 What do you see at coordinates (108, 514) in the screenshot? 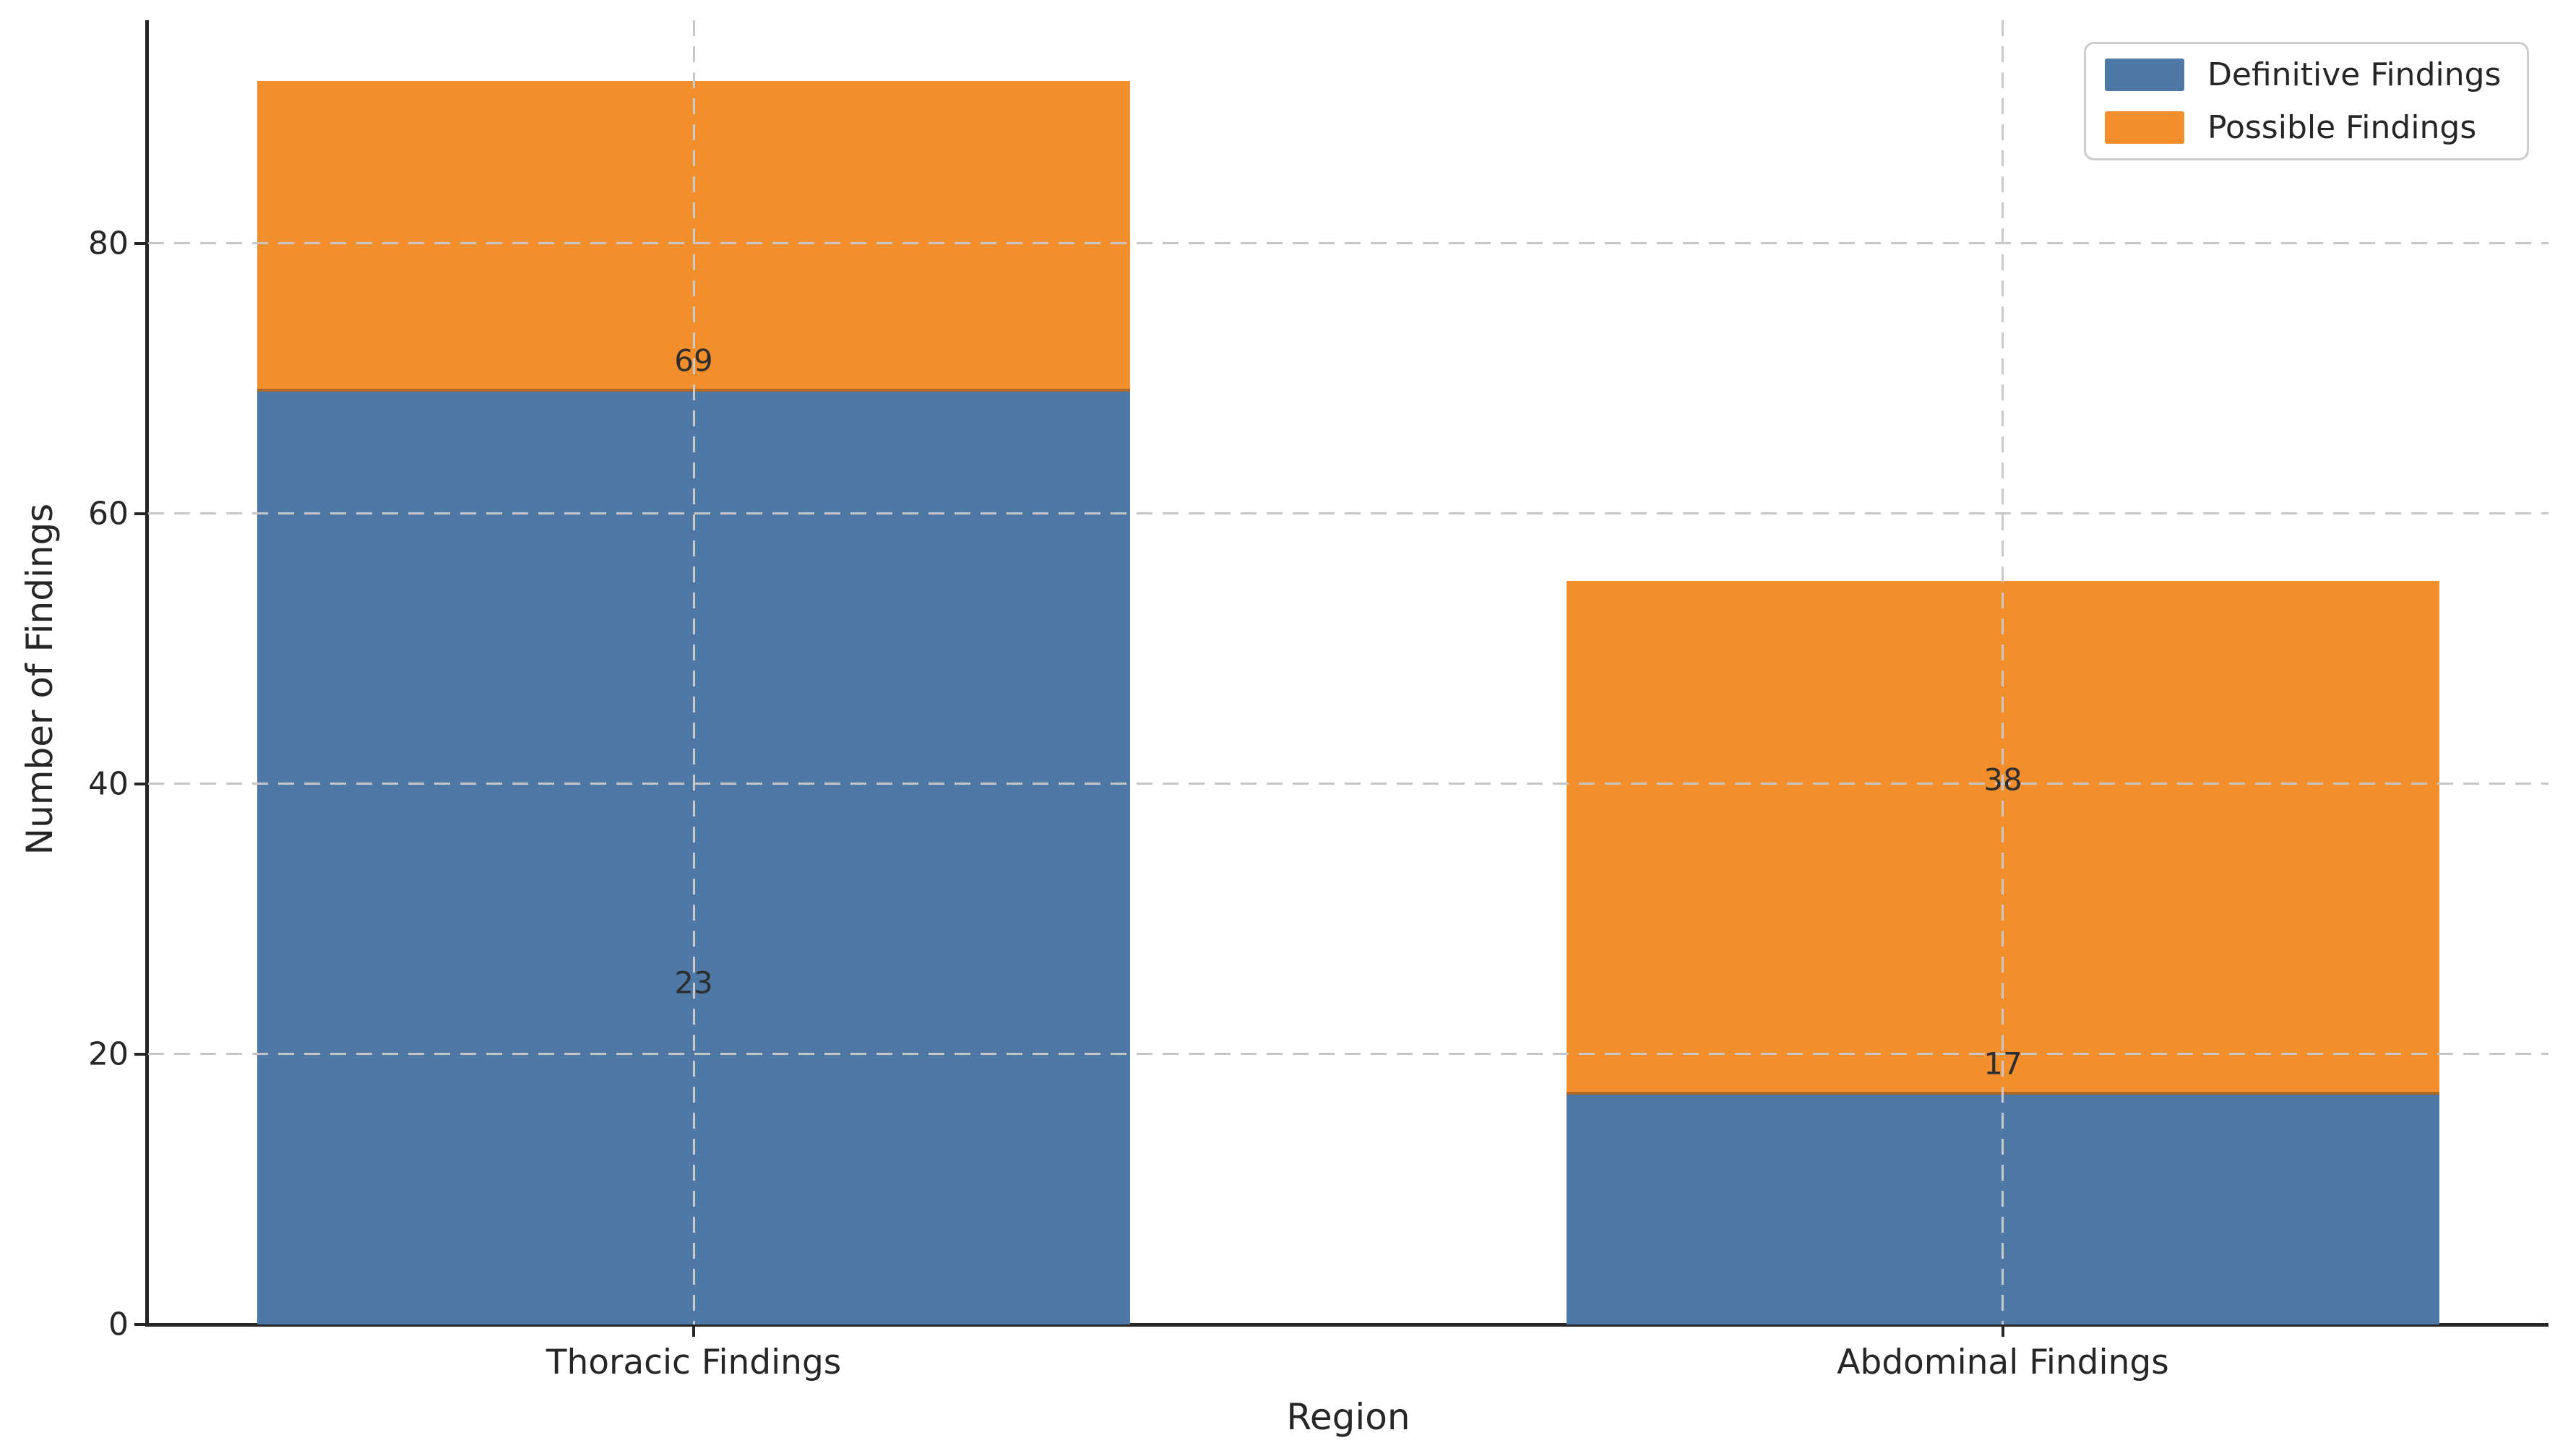
I see `y-tick-label-60: 60` at bounding box center [108, 514].